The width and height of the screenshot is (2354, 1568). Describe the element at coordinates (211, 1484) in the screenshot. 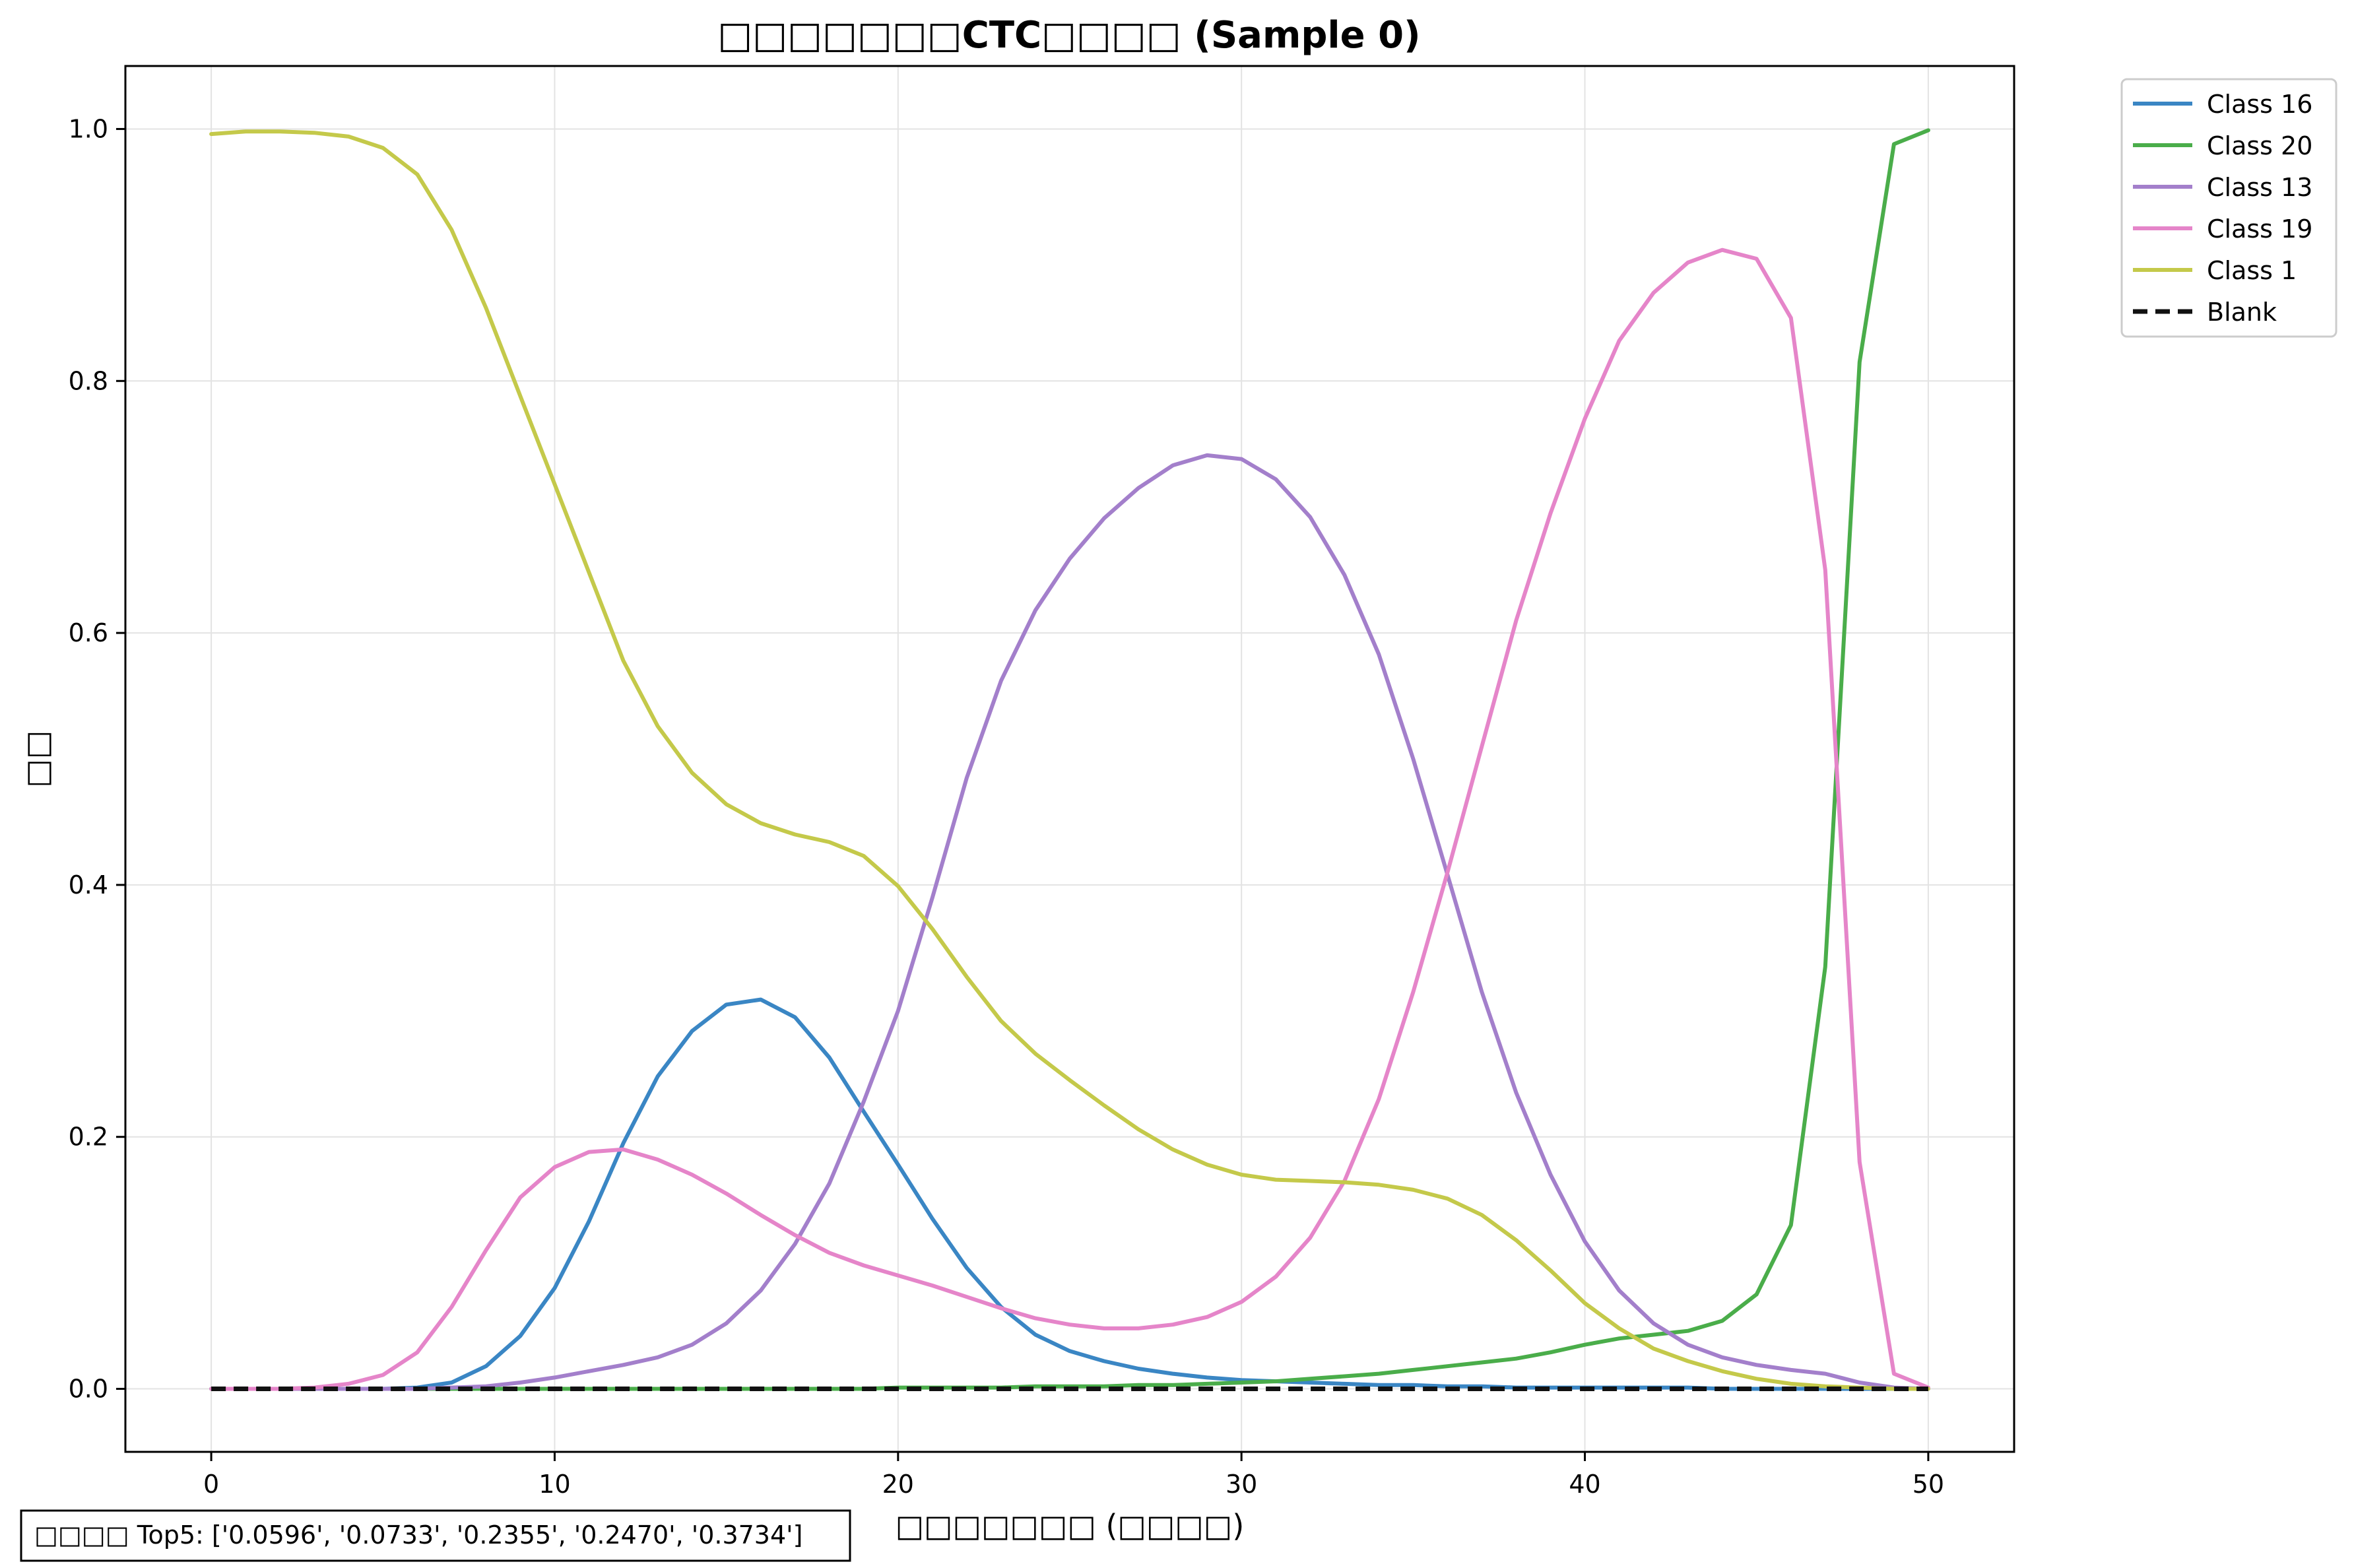

I see `x-tick-label-0: 0` at that location.